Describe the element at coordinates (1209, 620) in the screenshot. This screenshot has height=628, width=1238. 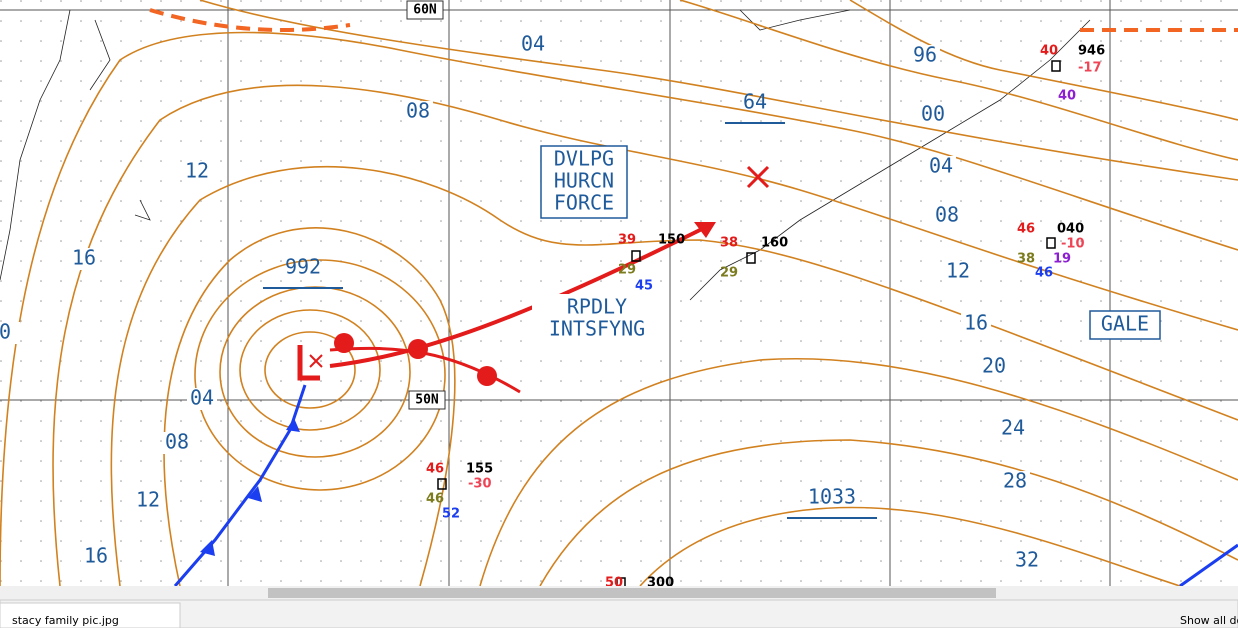
I see `show-all: Show all do` at that location.